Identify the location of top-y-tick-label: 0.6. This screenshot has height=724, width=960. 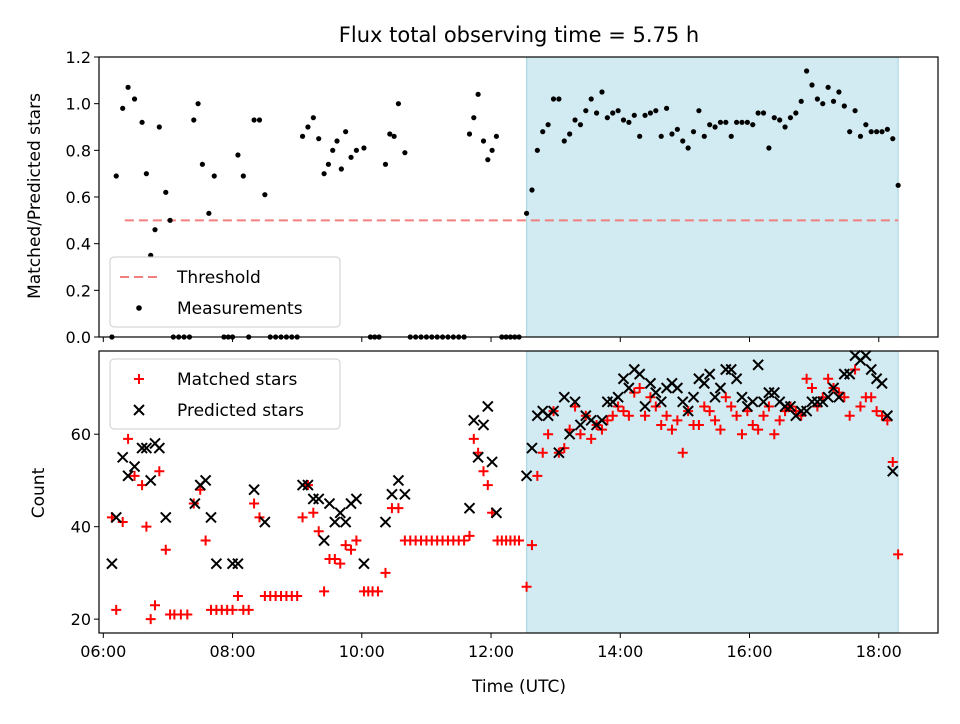
(78, 197).